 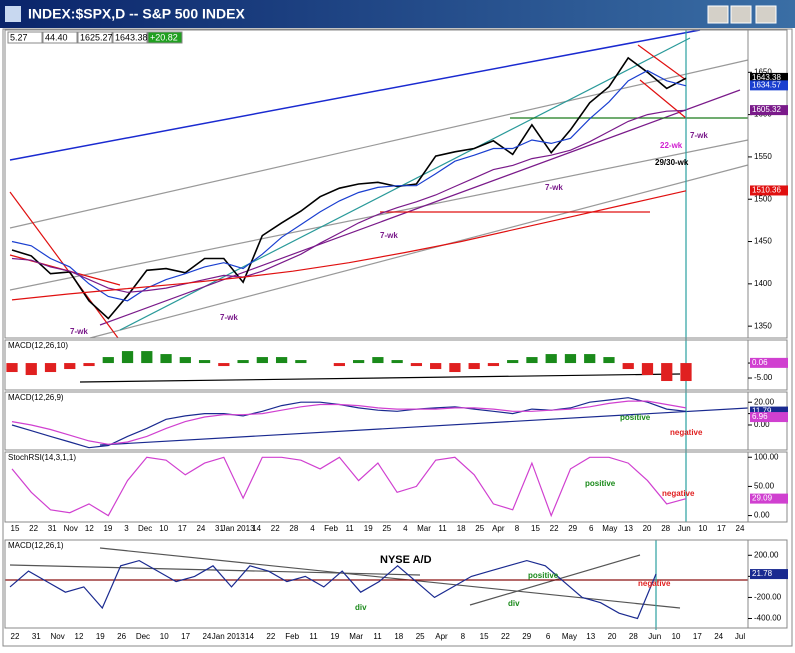 I want to click on y-tick-label: 1400, so click(x=763, y=283).